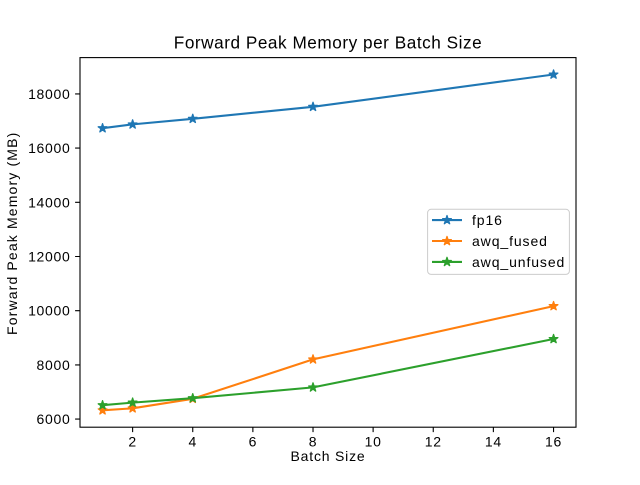 Image resolution: width=640 pixels, height=485 pixels. I want to click on svg-text: fp16, so click(487, 220).